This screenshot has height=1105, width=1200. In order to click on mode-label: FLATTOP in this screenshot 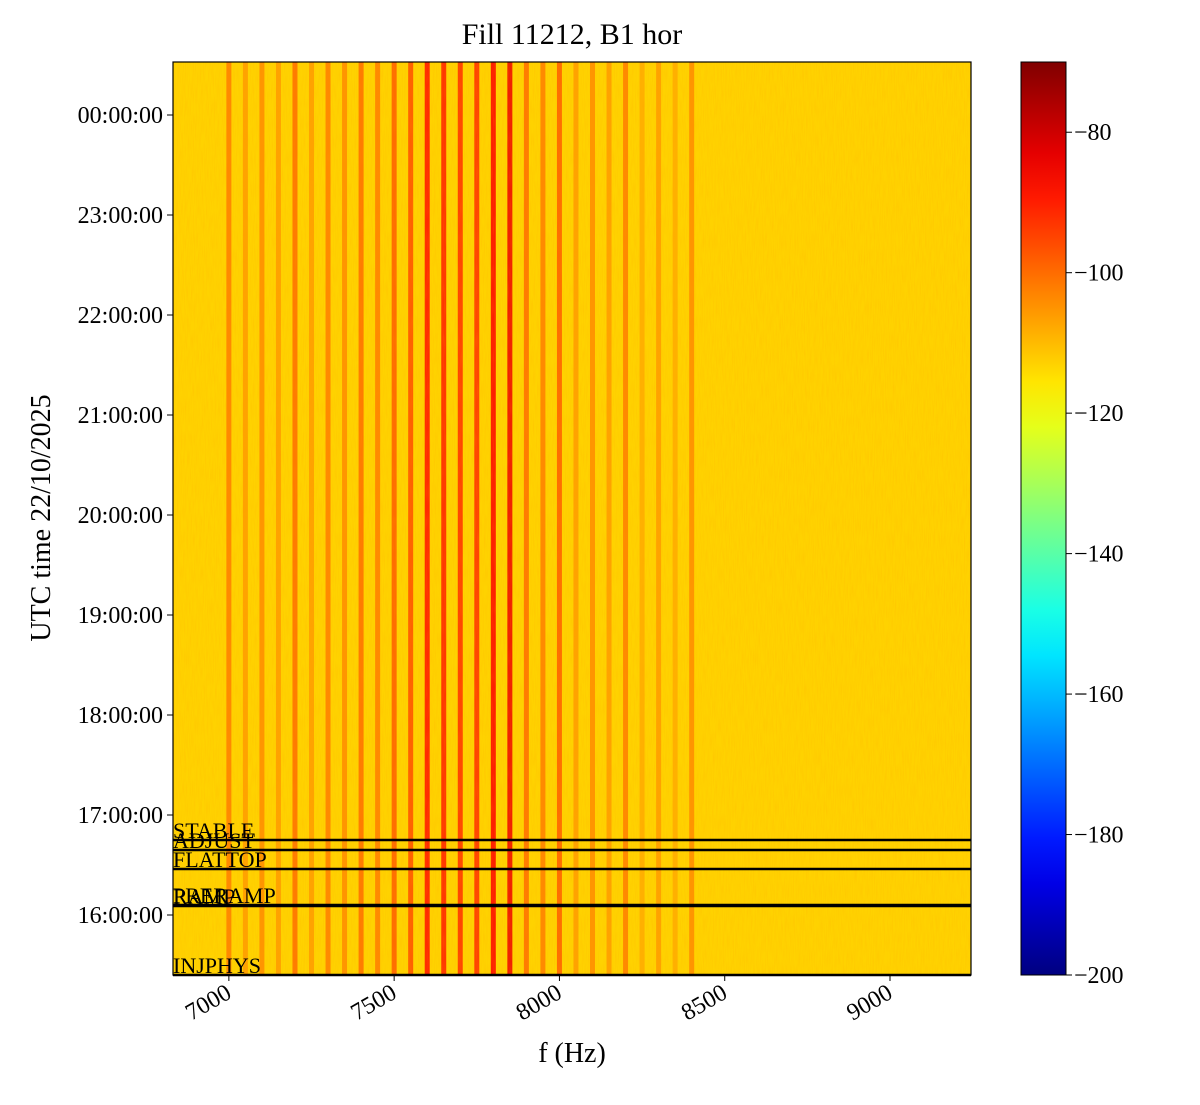, I will do `click(220, 859)`.